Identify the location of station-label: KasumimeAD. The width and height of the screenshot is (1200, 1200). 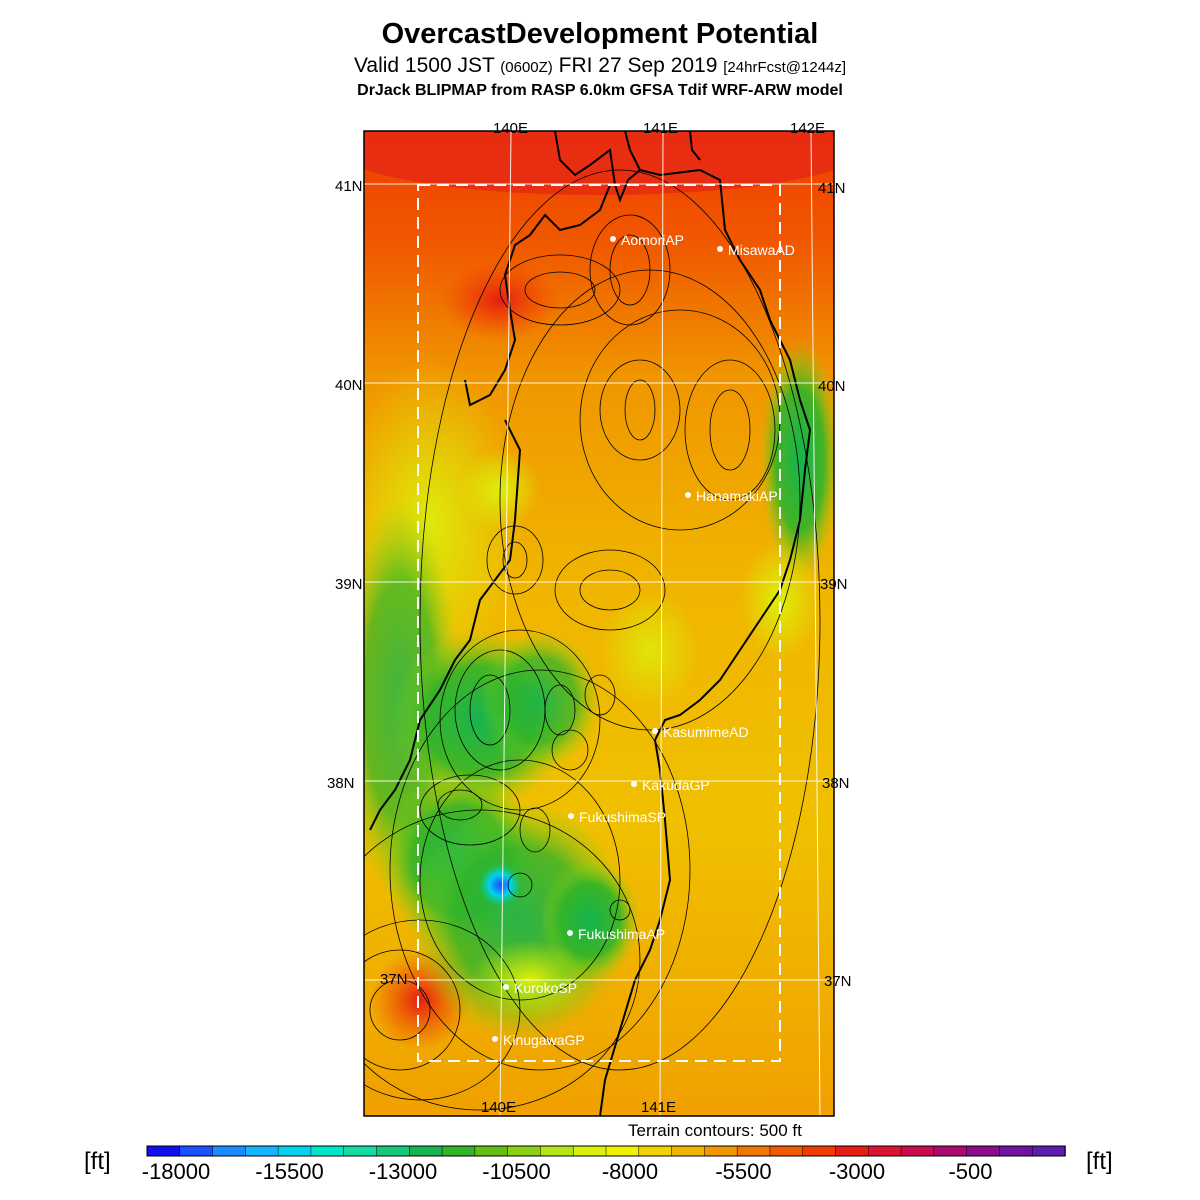
(706, 732).